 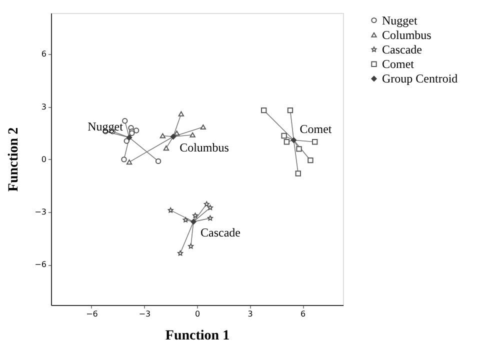 What do you see at coordinates (197, 335) in the screenshot?
I see `x-axis-title: Function 1` at bounding box center [197, 335].